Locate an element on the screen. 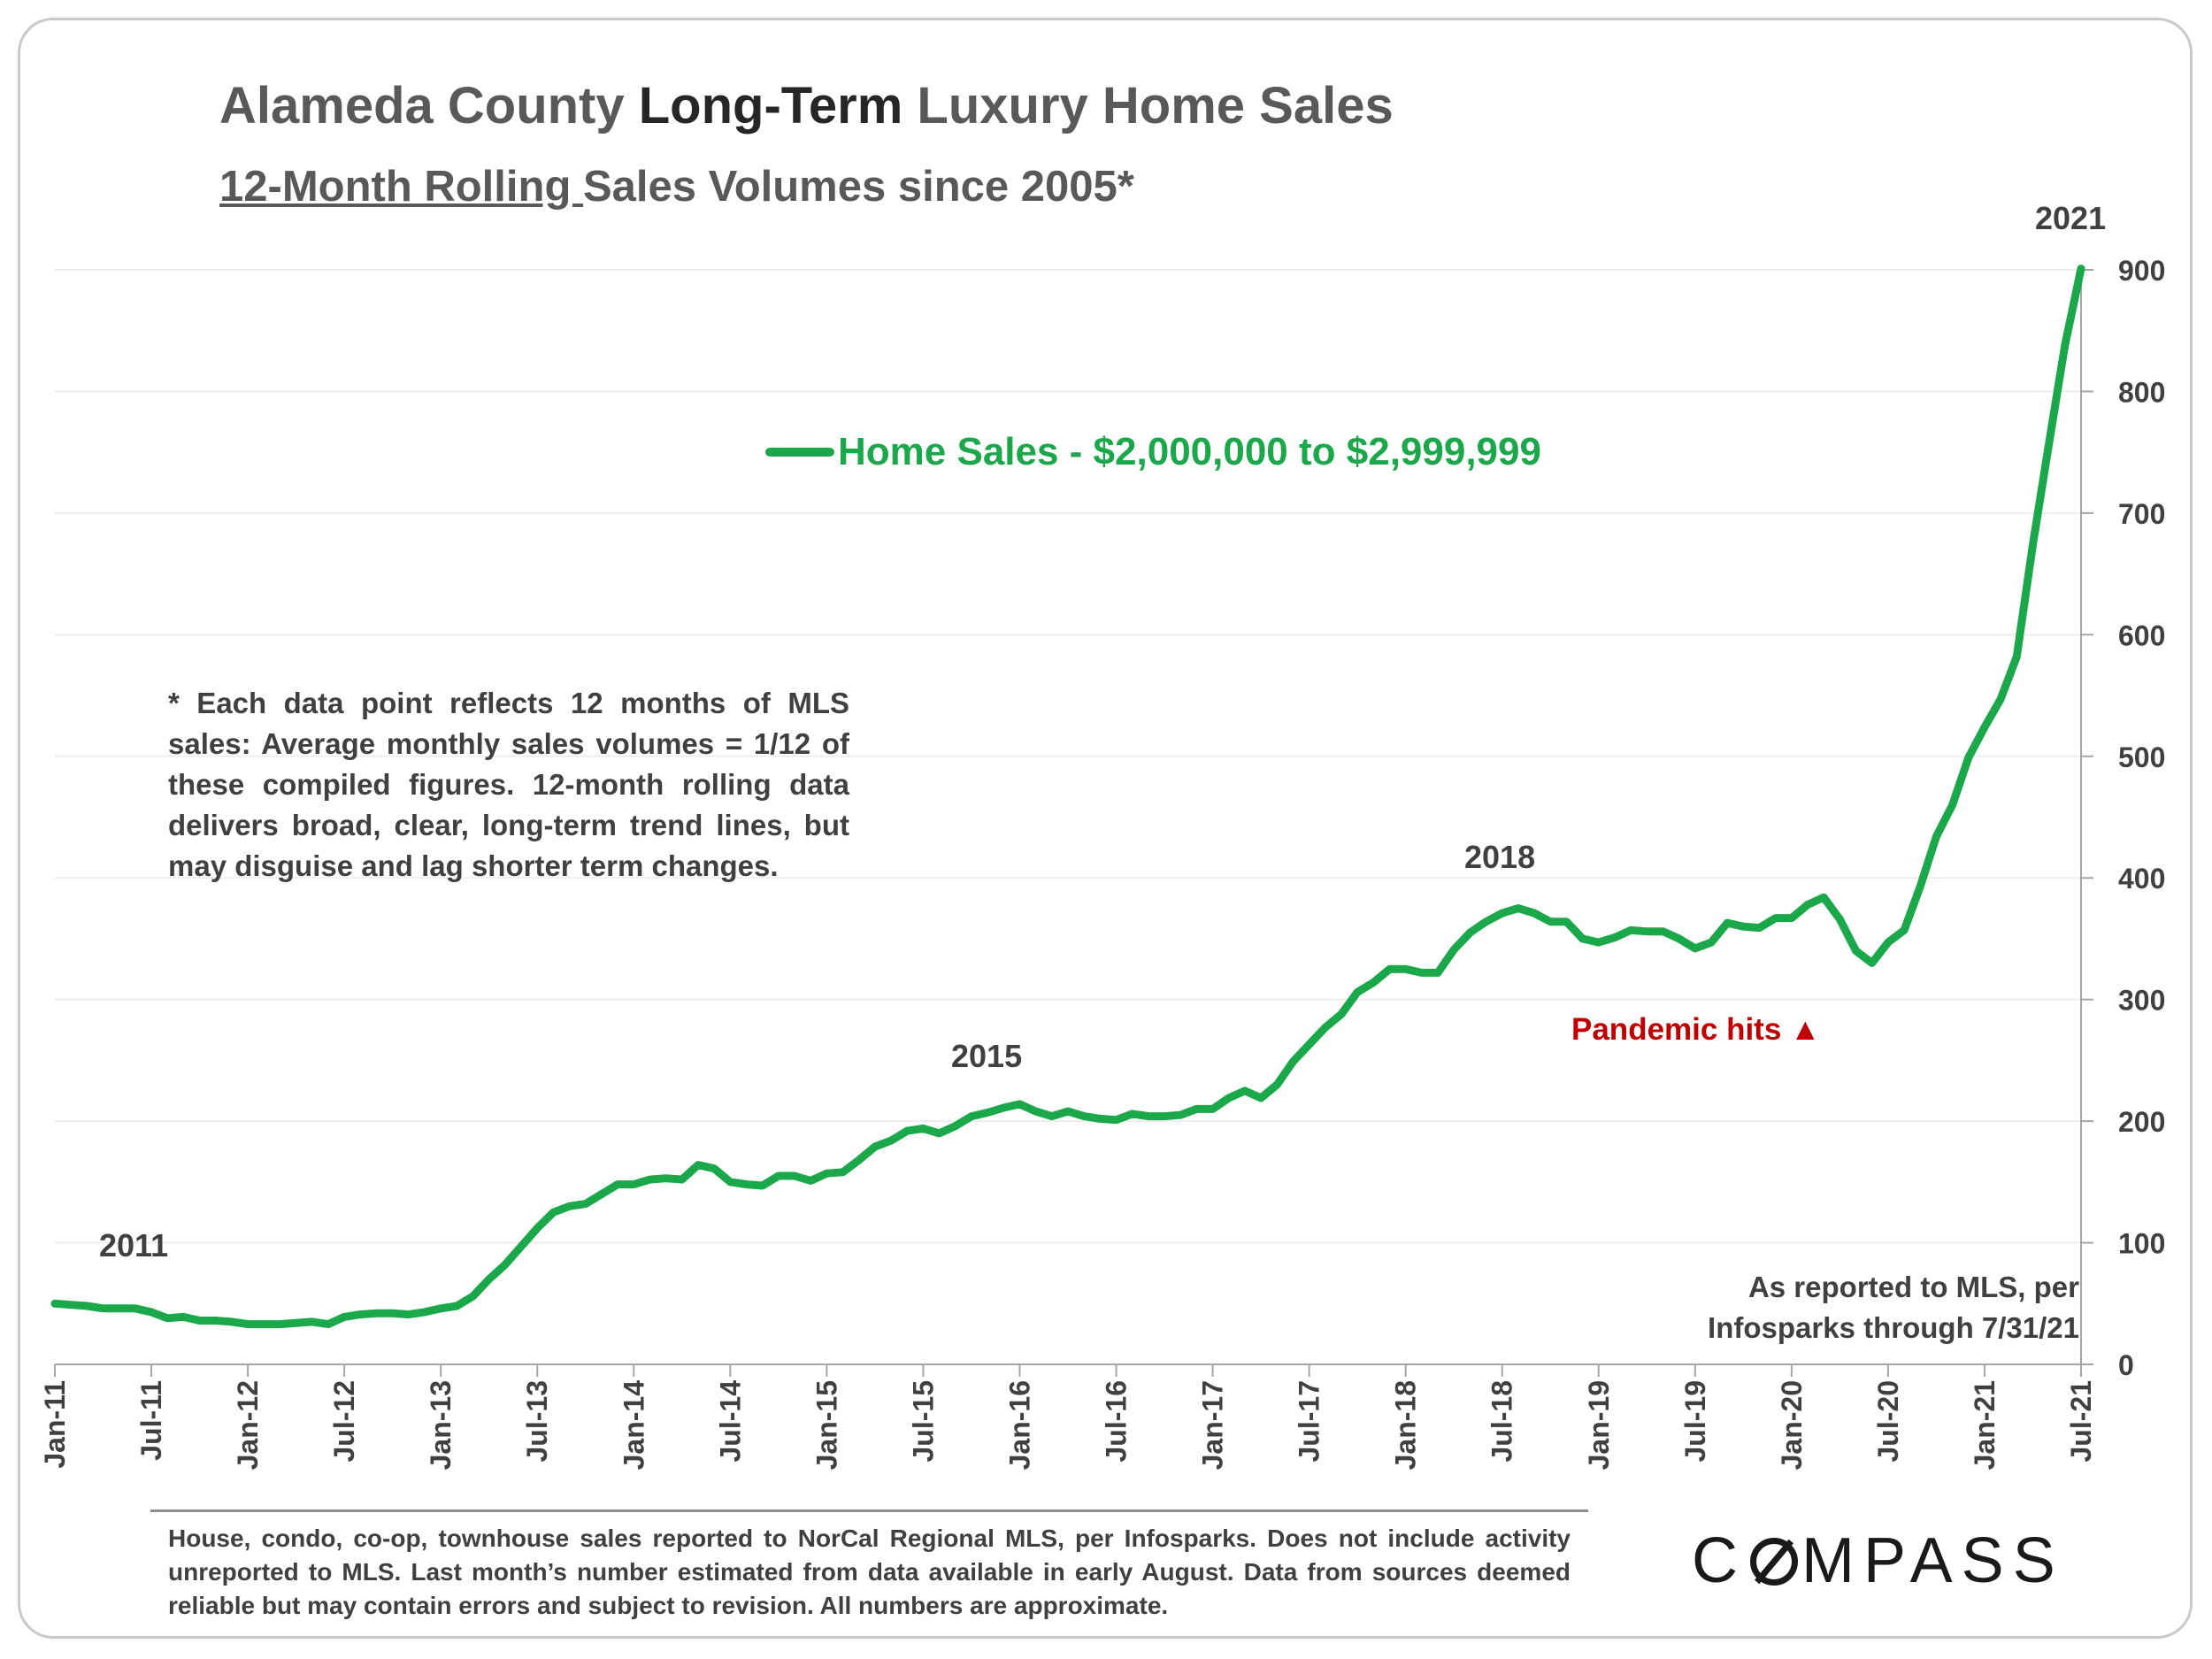  x-tick-label: Jan-14 is located at coordinates (633, 1425).